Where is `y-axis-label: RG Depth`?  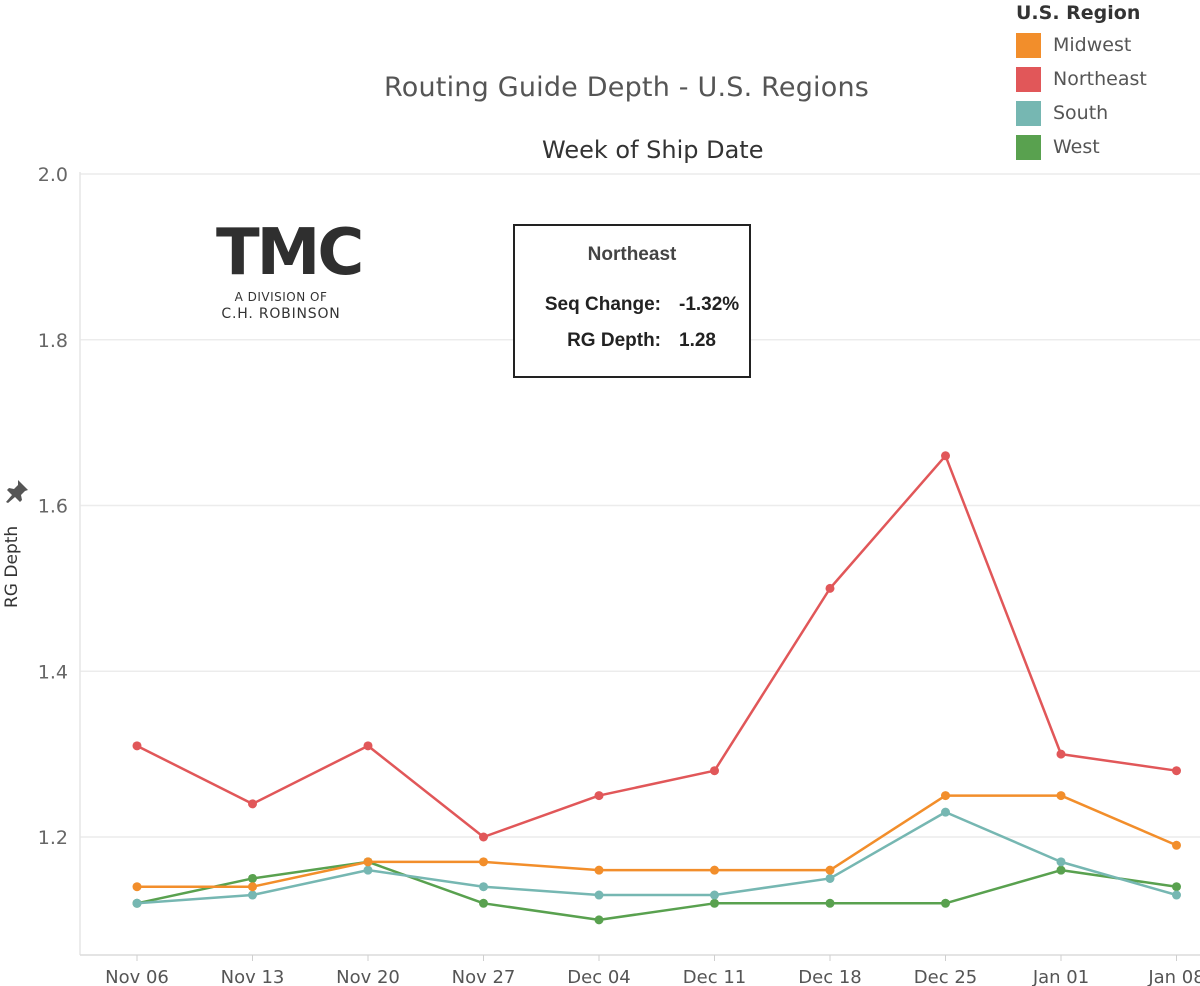
y-axis-label: RG Depth is located at coordinates (12, 566).